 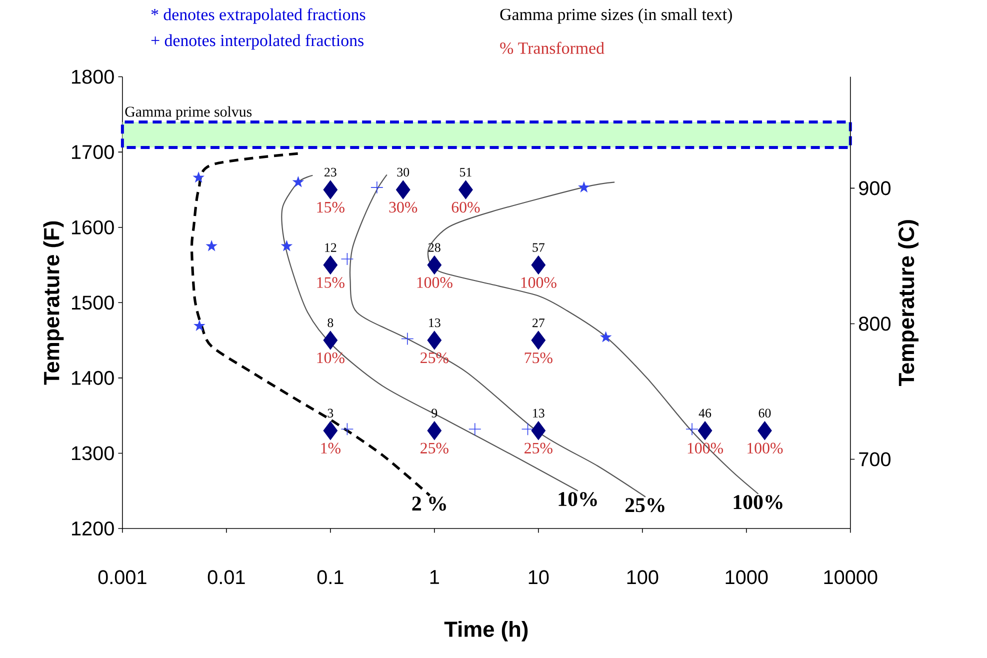 What do you see at coordinates (53, 303) in the screenshot?
I see `y-axis-title: Temperature (F)` at bounding box center [53, 303].